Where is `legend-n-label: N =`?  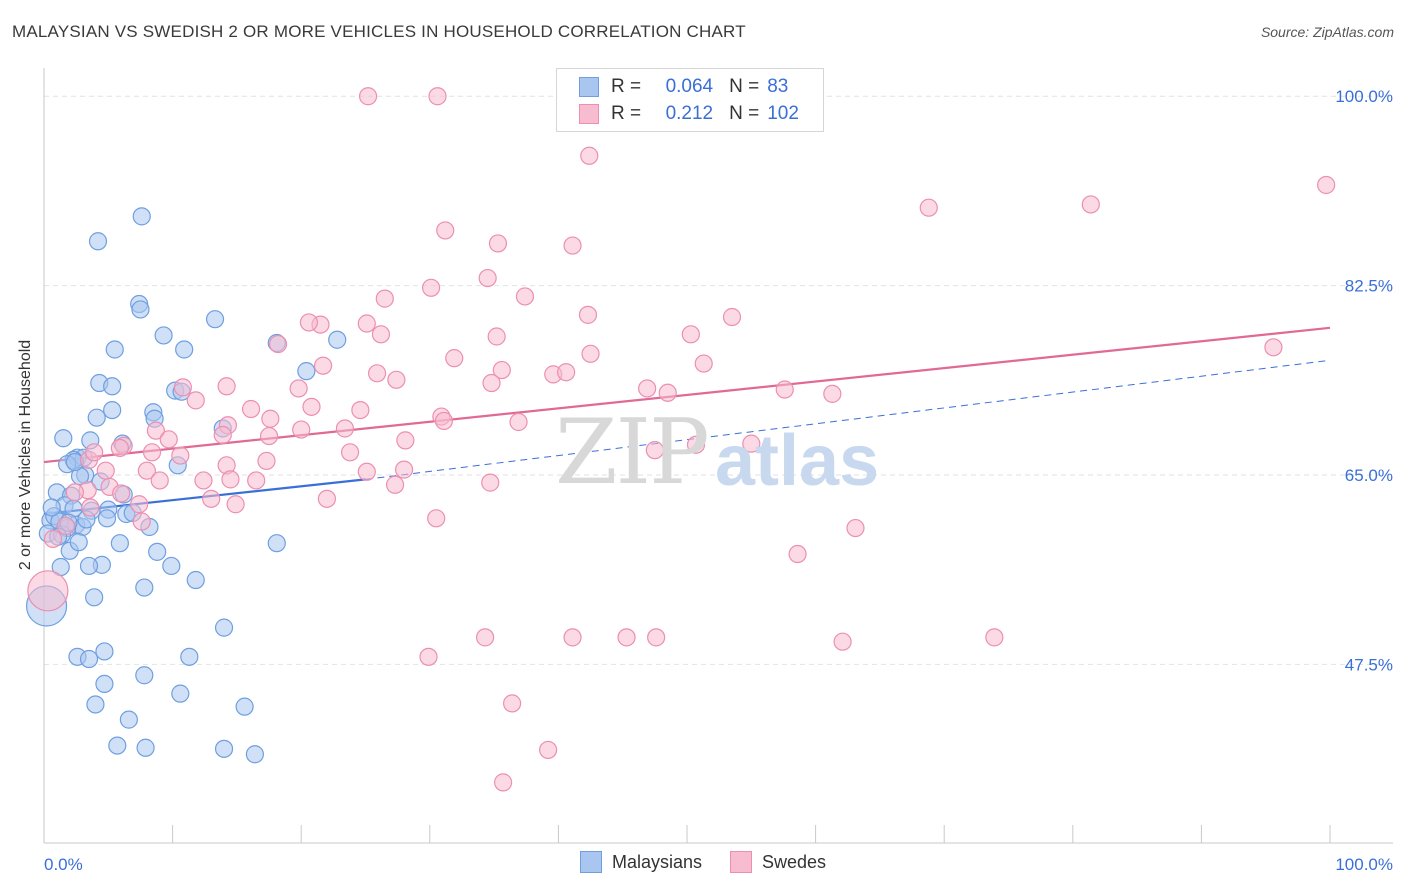
legend-n-label: N = is located at coordinates (744, 86).